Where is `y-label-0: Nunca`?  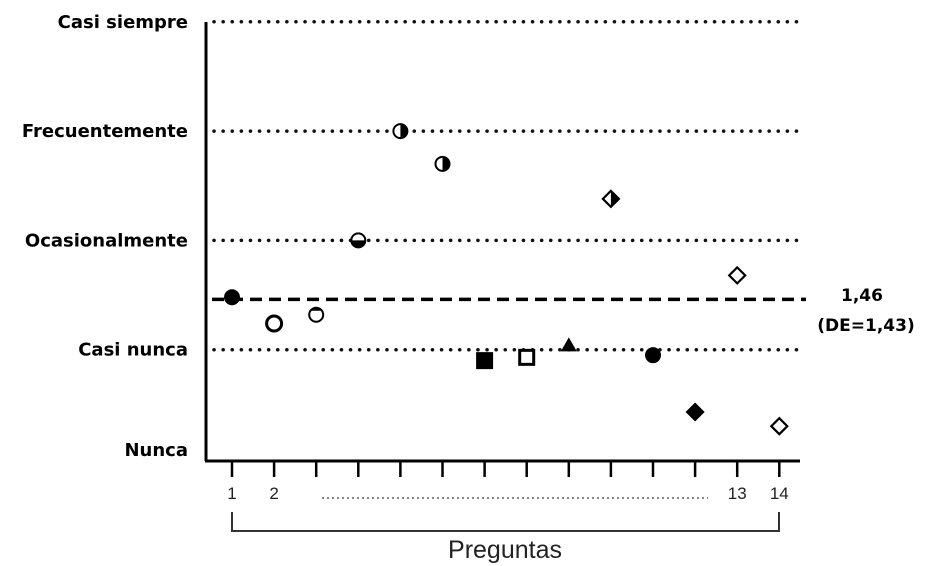 y-label-0: Nunca is located at coordinates (156, 450).